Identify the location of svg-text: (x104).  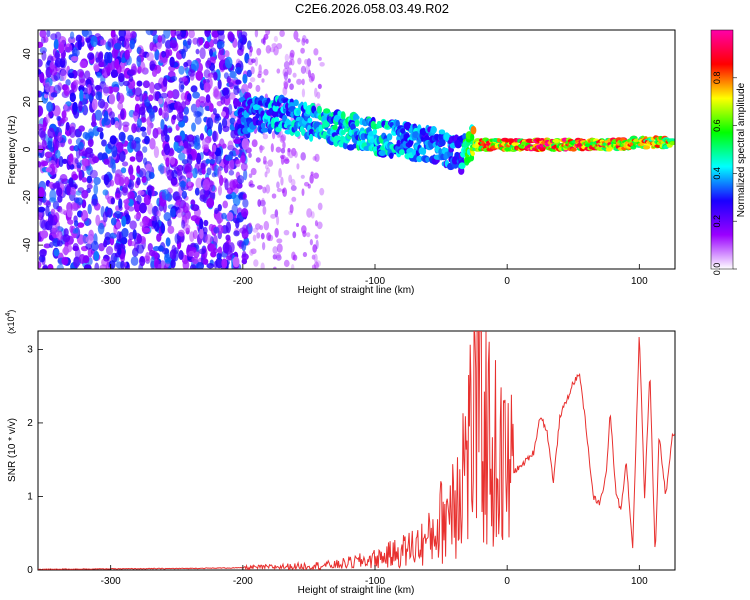
(10, 322).